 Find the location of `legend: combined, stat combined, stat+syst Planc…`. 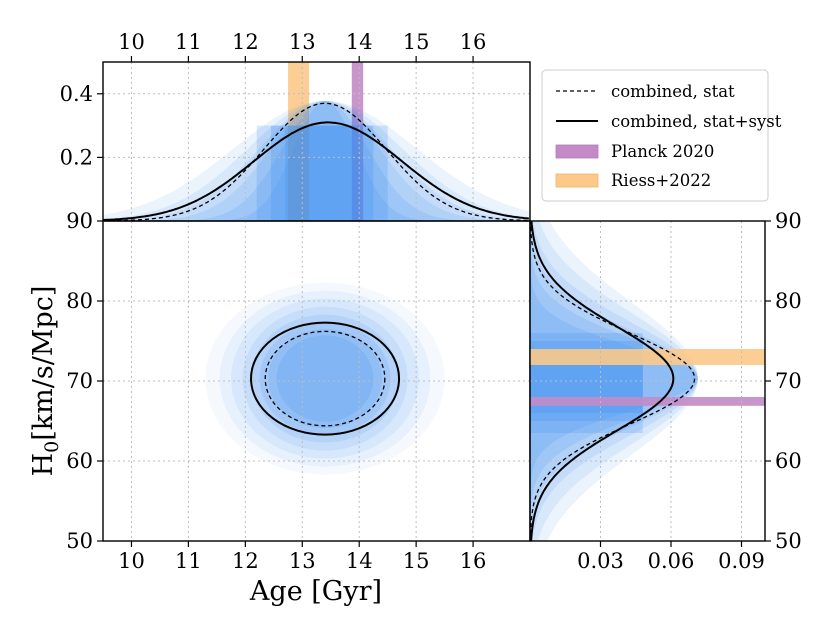

legend: combined, stat combined, stat+syst Planc… is located at coordinates (661, 135).